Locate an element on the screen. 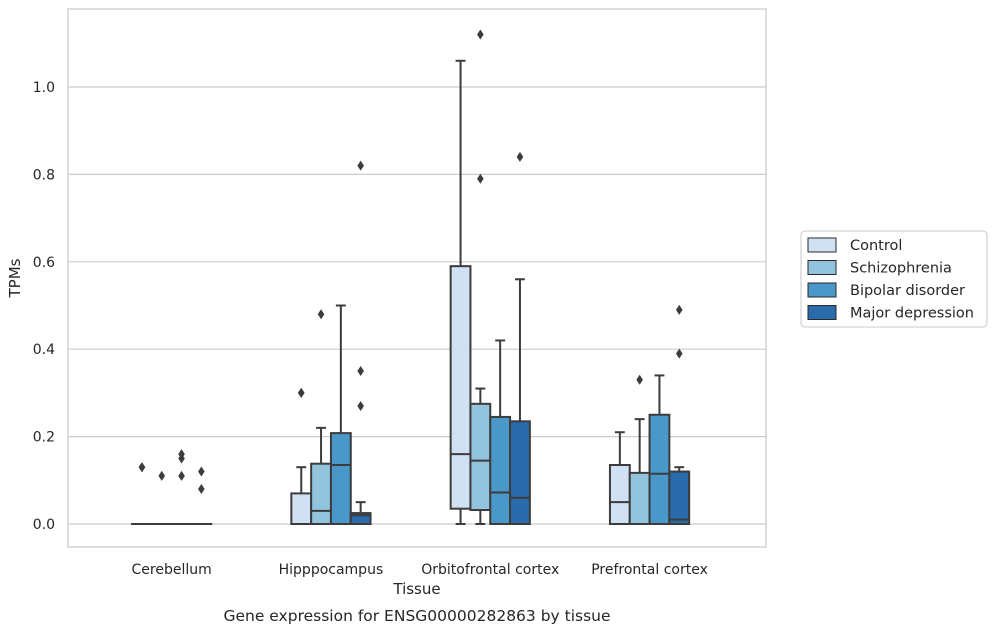 The width and height of the screenshot is (997, 634). y-tick-label: 0.4 is located at coordinates (44, 350).